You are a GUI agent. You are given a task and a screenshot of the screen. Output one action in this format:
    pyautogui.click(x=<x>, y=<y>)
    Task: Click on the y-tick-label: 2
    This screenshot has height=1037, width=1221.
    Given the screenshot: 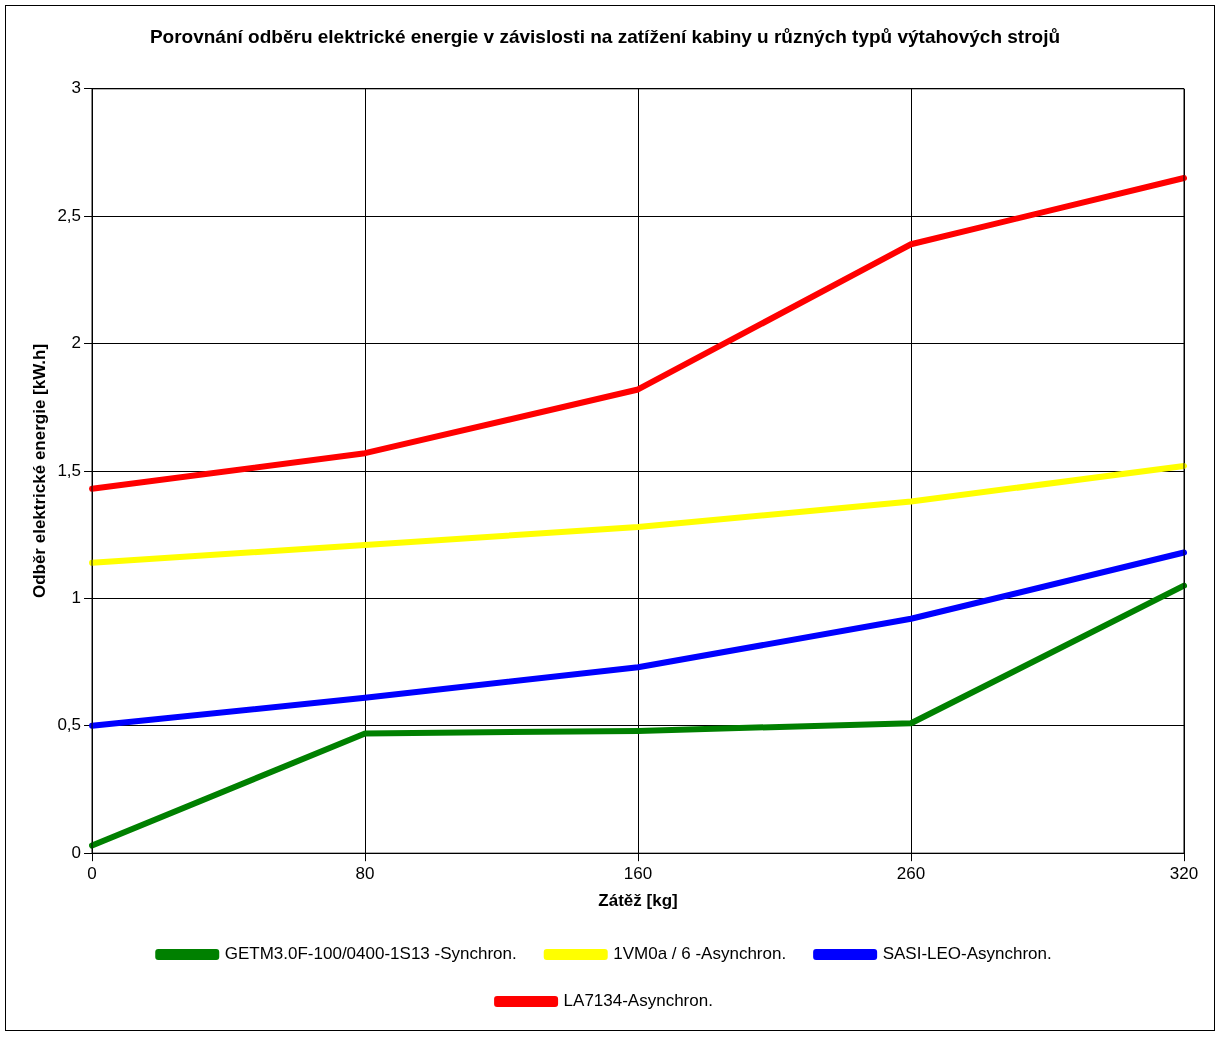 What is the action you would take?
    pyautogui.click(x=76, y=343)
    